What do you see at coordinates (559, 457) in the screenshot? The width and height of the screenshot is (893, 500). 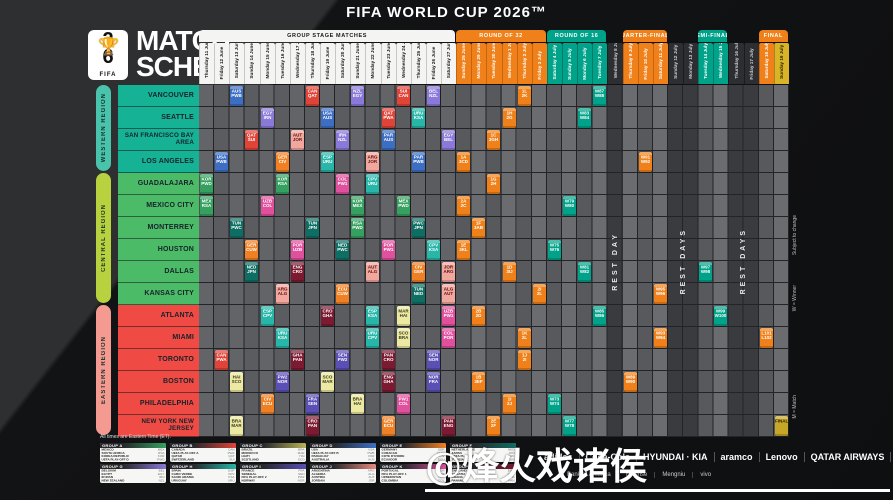 I see `sponsor-logo-adidas: adidas` at bounding box center [559, 457].